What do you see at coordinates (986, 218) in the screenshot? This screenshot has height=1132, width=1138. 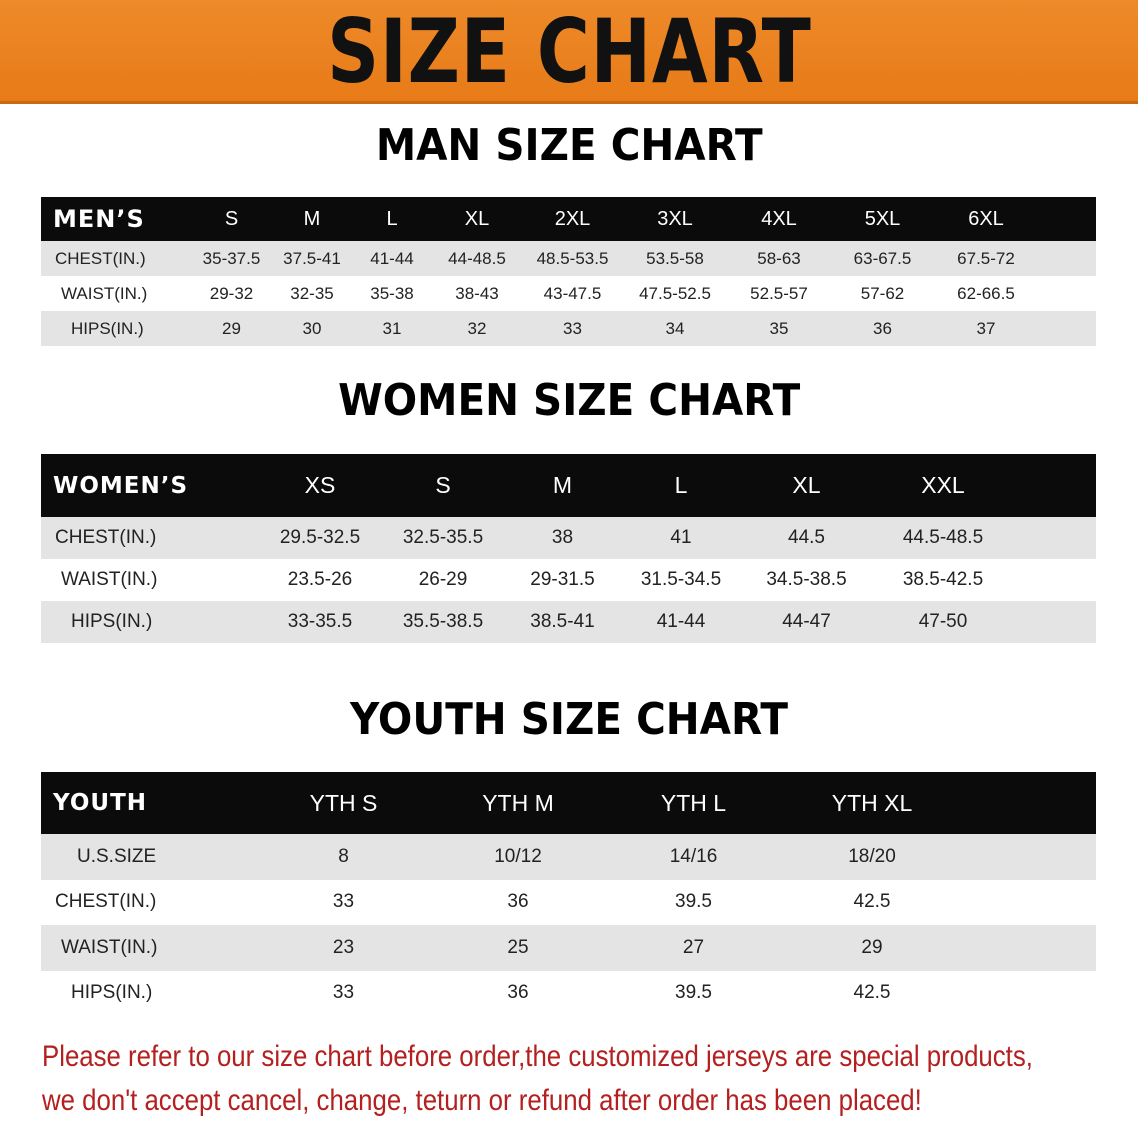 I see `size-header: 6XL` at bounding box center [986, 218].